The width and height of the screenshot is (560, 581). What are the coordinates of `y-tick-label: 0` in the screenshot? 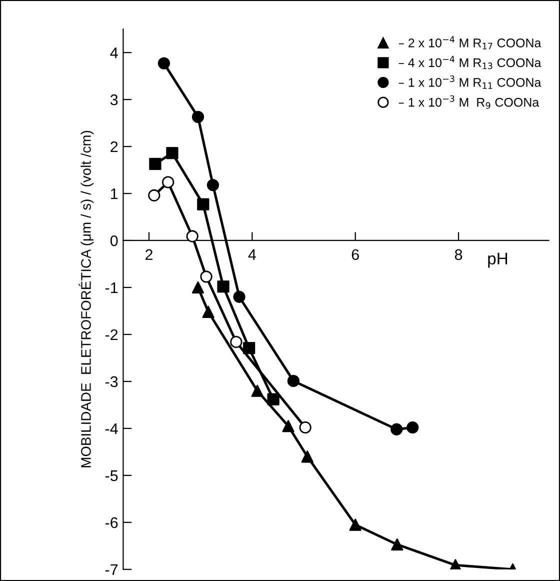 It's located at (114, 240).